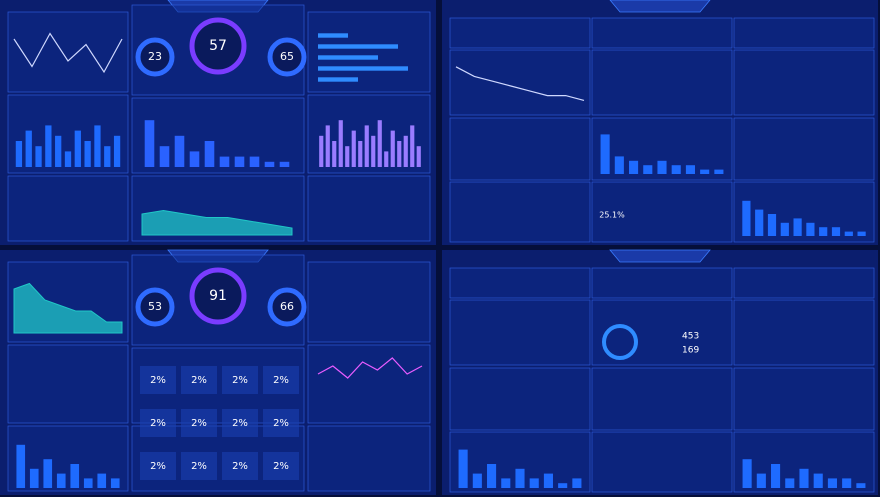  What do you see at coordinates (68, 308) in the screenshot?
I see `area` at bounding box center [68, 308].